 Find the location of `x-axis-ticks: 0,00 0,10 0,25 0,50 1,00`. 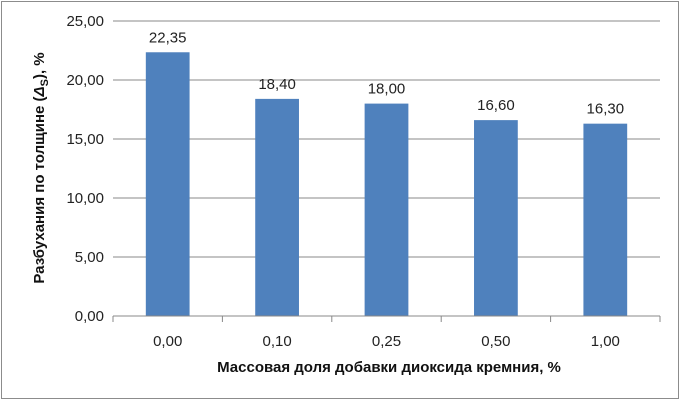

x-axis-ticks: 0,00 0,10 0,25 0,50 1,00 is located at coordinates (386, 333).